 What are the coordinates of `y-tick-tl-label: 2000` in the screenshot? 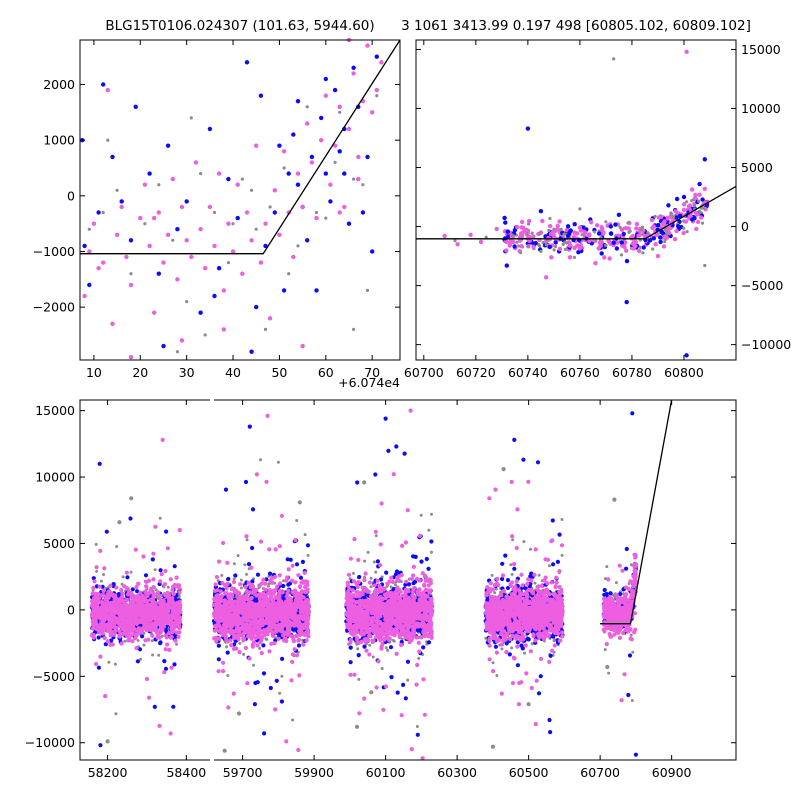 It's located at (59, 84).